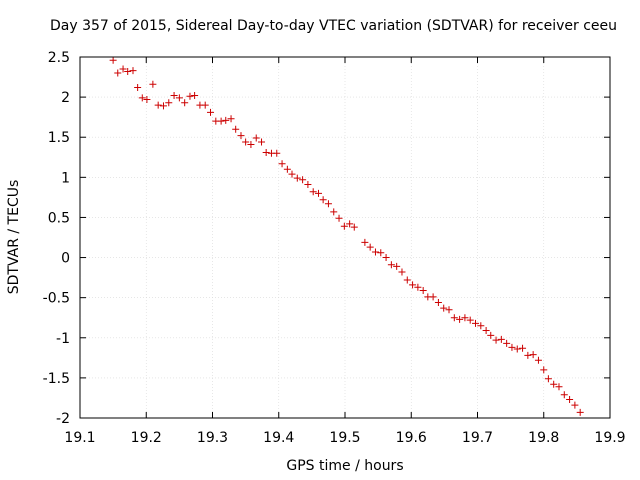 Image resolution: width=640 pixels, height=480 pixels. I want to click on y-tick-label: -1, so click(63, 339).